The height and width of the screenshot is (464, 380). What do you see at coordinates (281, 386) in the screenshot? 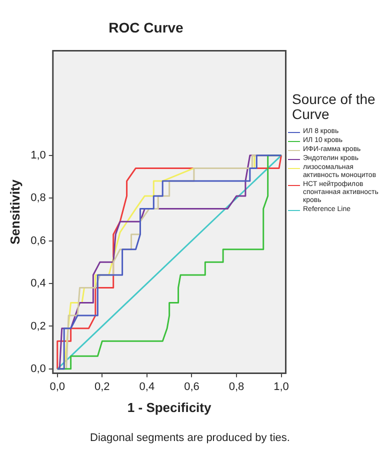
I see `x-tick-label: 1,0` at bounding box center [281, 386].